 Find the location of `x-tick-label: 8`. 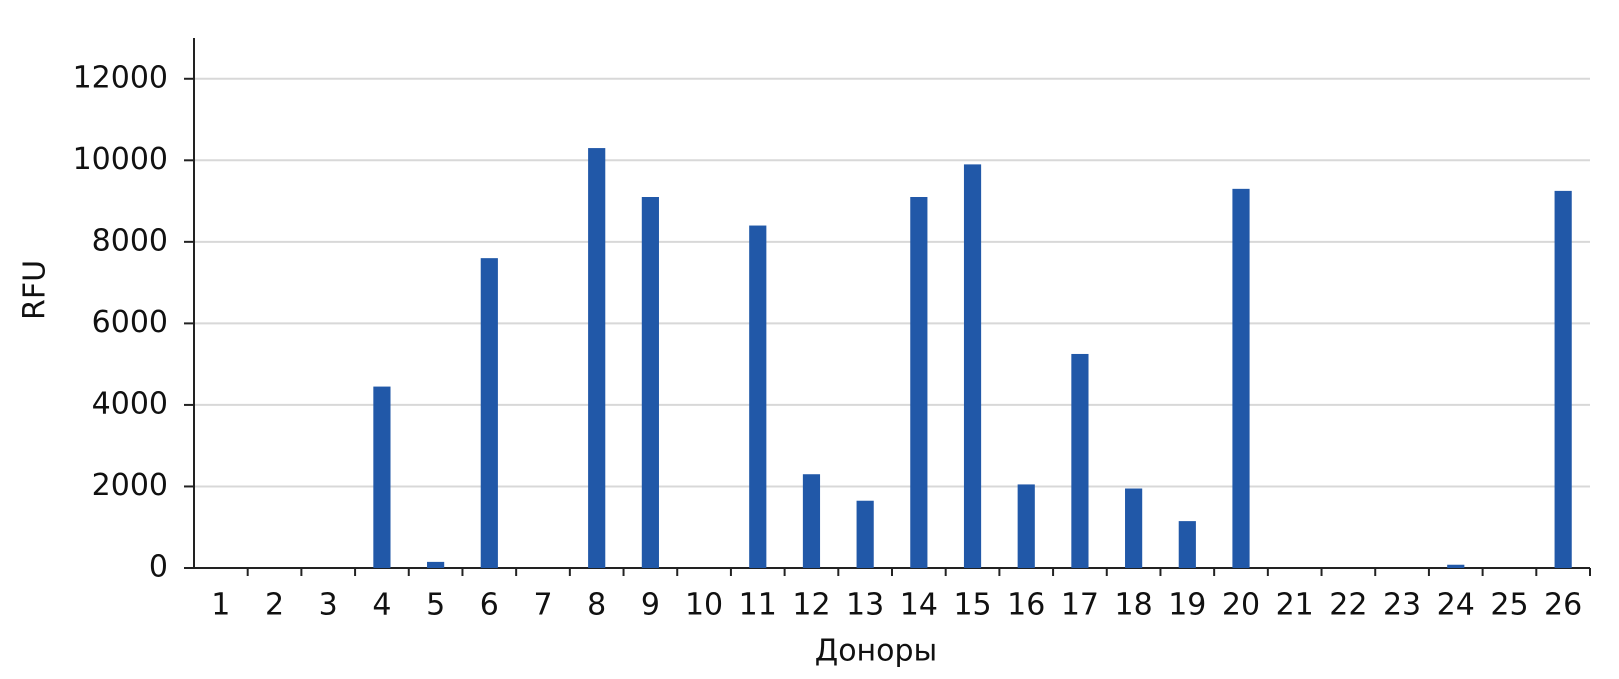

x-tick-label: 8 is located at coordinates (596, 605).